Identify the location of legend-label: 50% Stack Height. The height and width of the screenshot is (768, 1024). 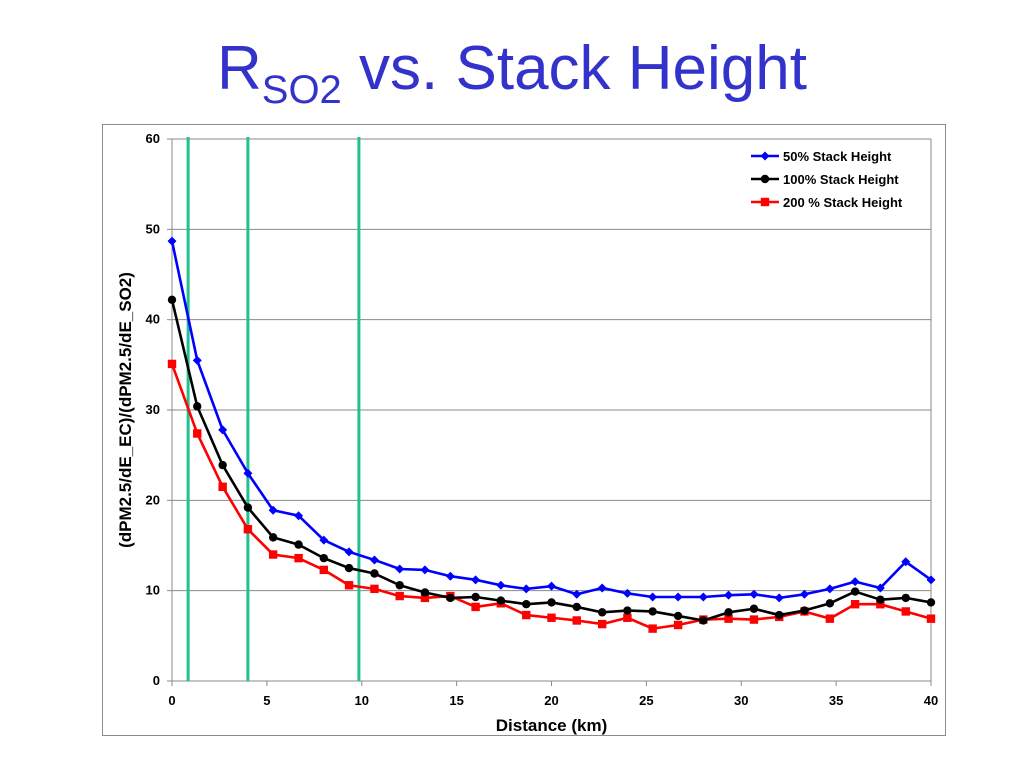
(837, 156).